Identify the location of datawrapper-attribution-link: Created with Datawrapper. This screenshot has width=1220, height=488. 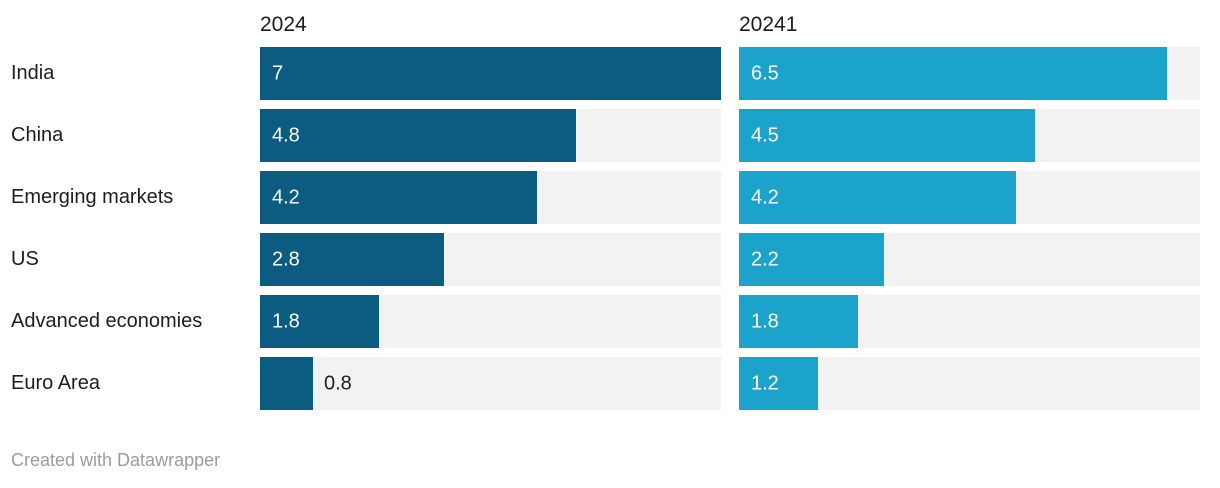
(116, 460).